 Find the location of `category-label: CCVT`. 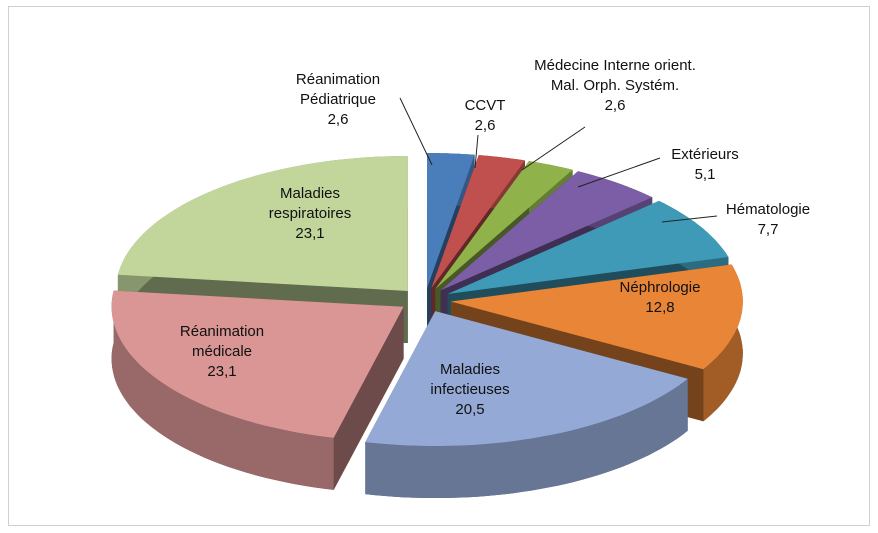

category-label: CCVT is located at coordinates (485, 105).